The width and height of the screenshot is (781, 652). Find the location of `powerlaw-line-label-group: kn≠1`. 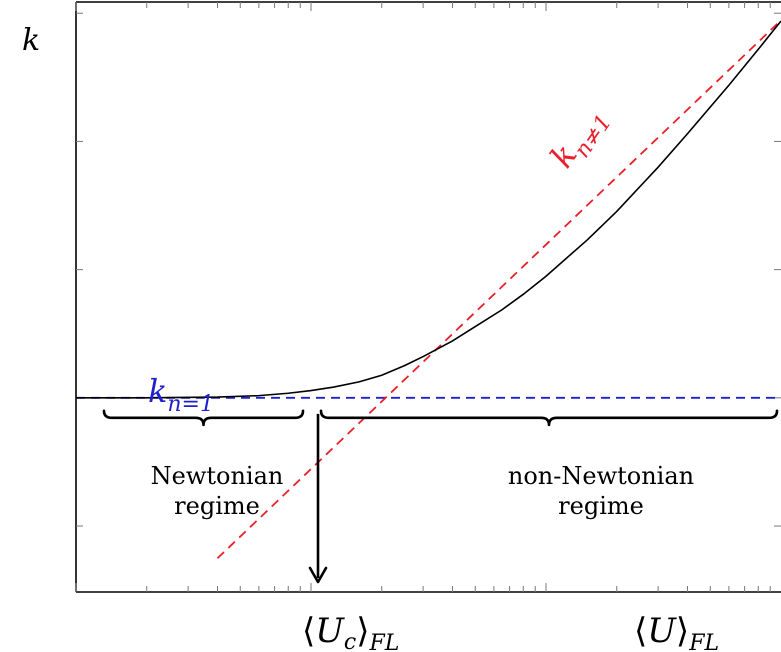

powerlaw-line-label-group: kn≠1 is located at coordinates (579, 139).